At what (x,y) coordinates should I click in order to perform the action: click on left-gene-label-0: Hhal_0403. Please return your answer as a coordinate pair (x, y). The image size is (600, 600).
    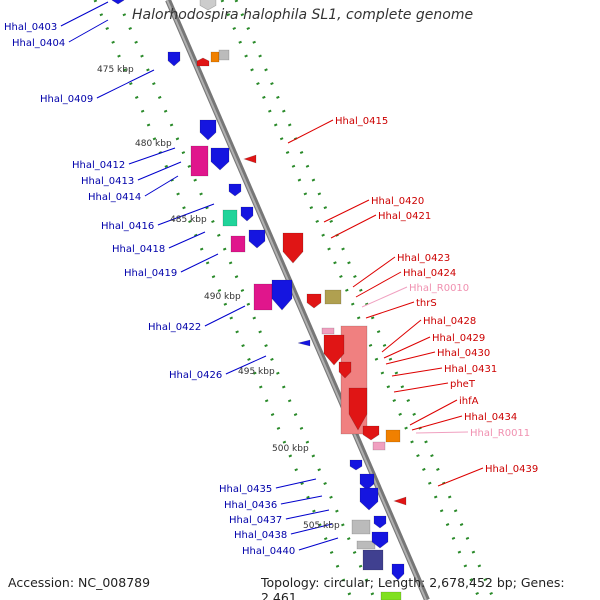
    Looking at the image, I should click on (30, 27).